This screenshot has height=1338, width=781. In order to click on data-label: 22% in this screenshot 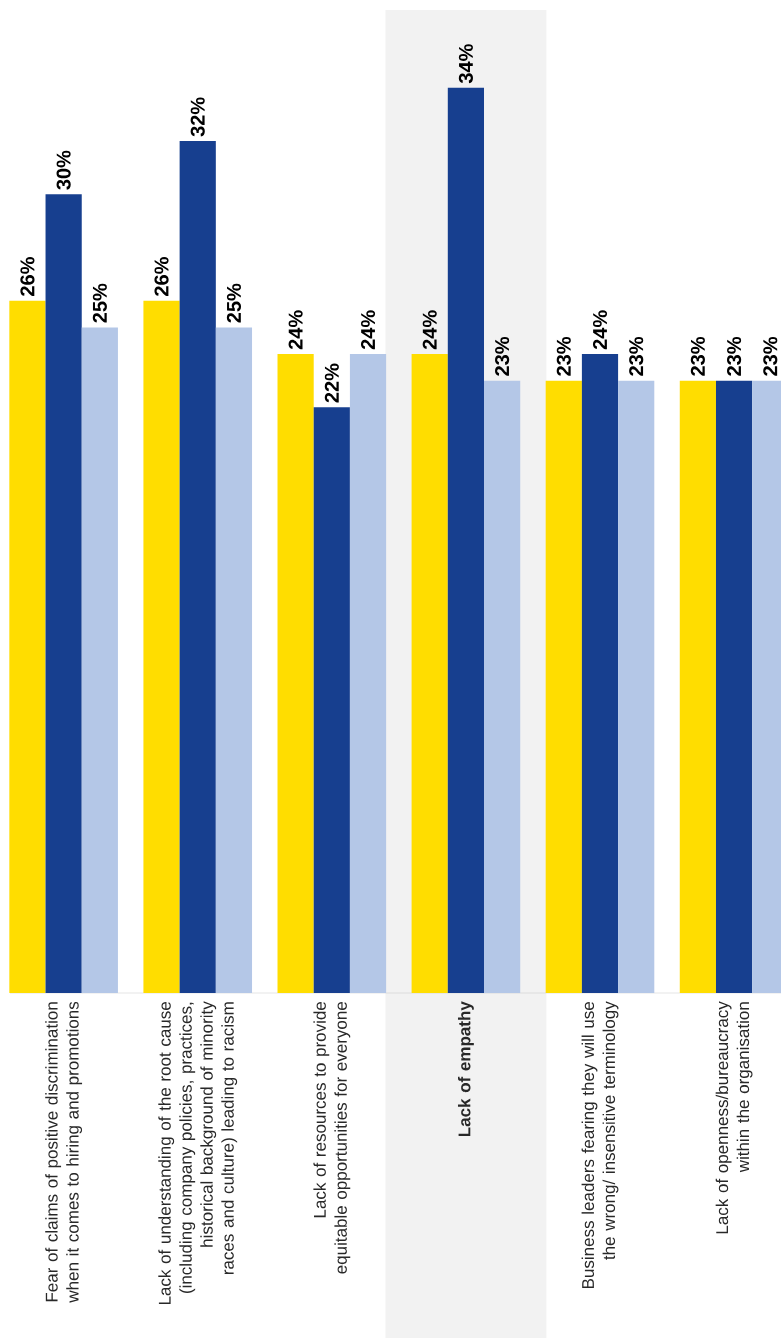, I will do `click(331, 383)`.